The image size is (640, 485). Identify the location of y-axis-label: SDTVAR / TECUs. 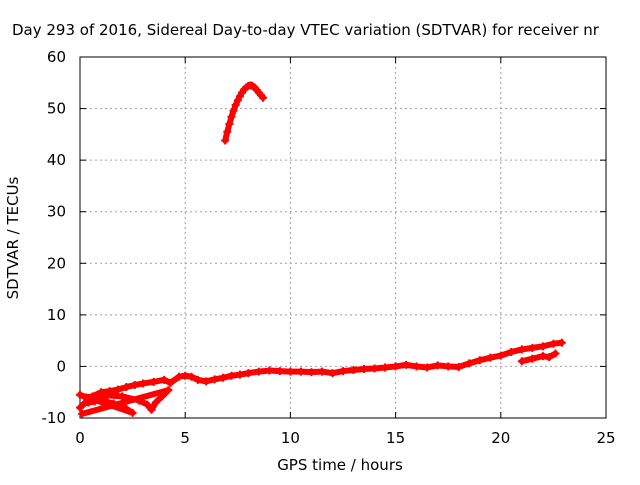
(13, 237).